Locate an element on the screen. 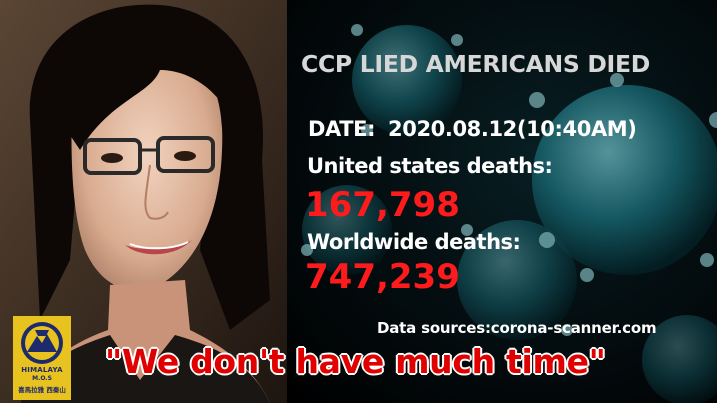 Image resolution: width=717 pixels, height=403 pixels. worldwide-deaths-label: Worldwide deaths: is located at coordinates (414, 242).